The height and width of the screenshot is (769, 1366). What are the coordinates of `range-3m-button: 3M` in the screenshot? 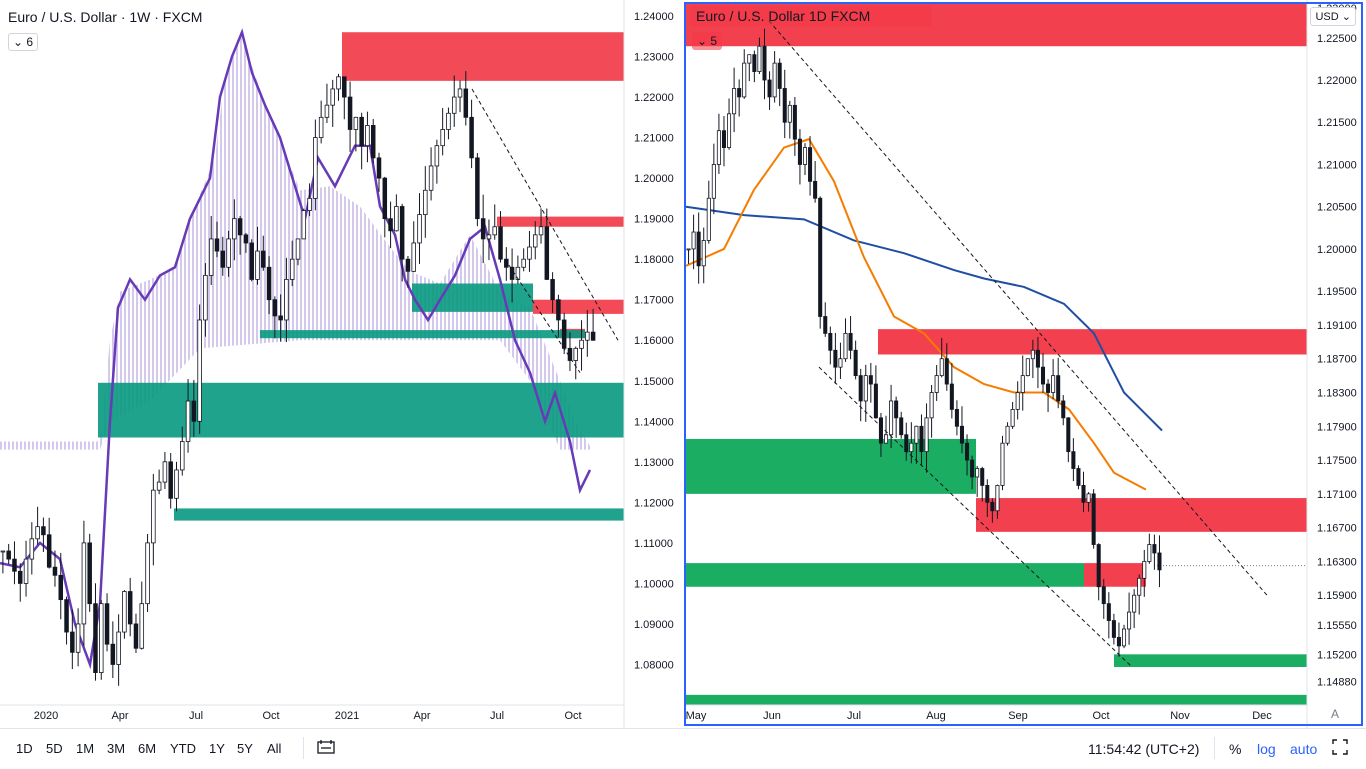 It's located at (116, 748).